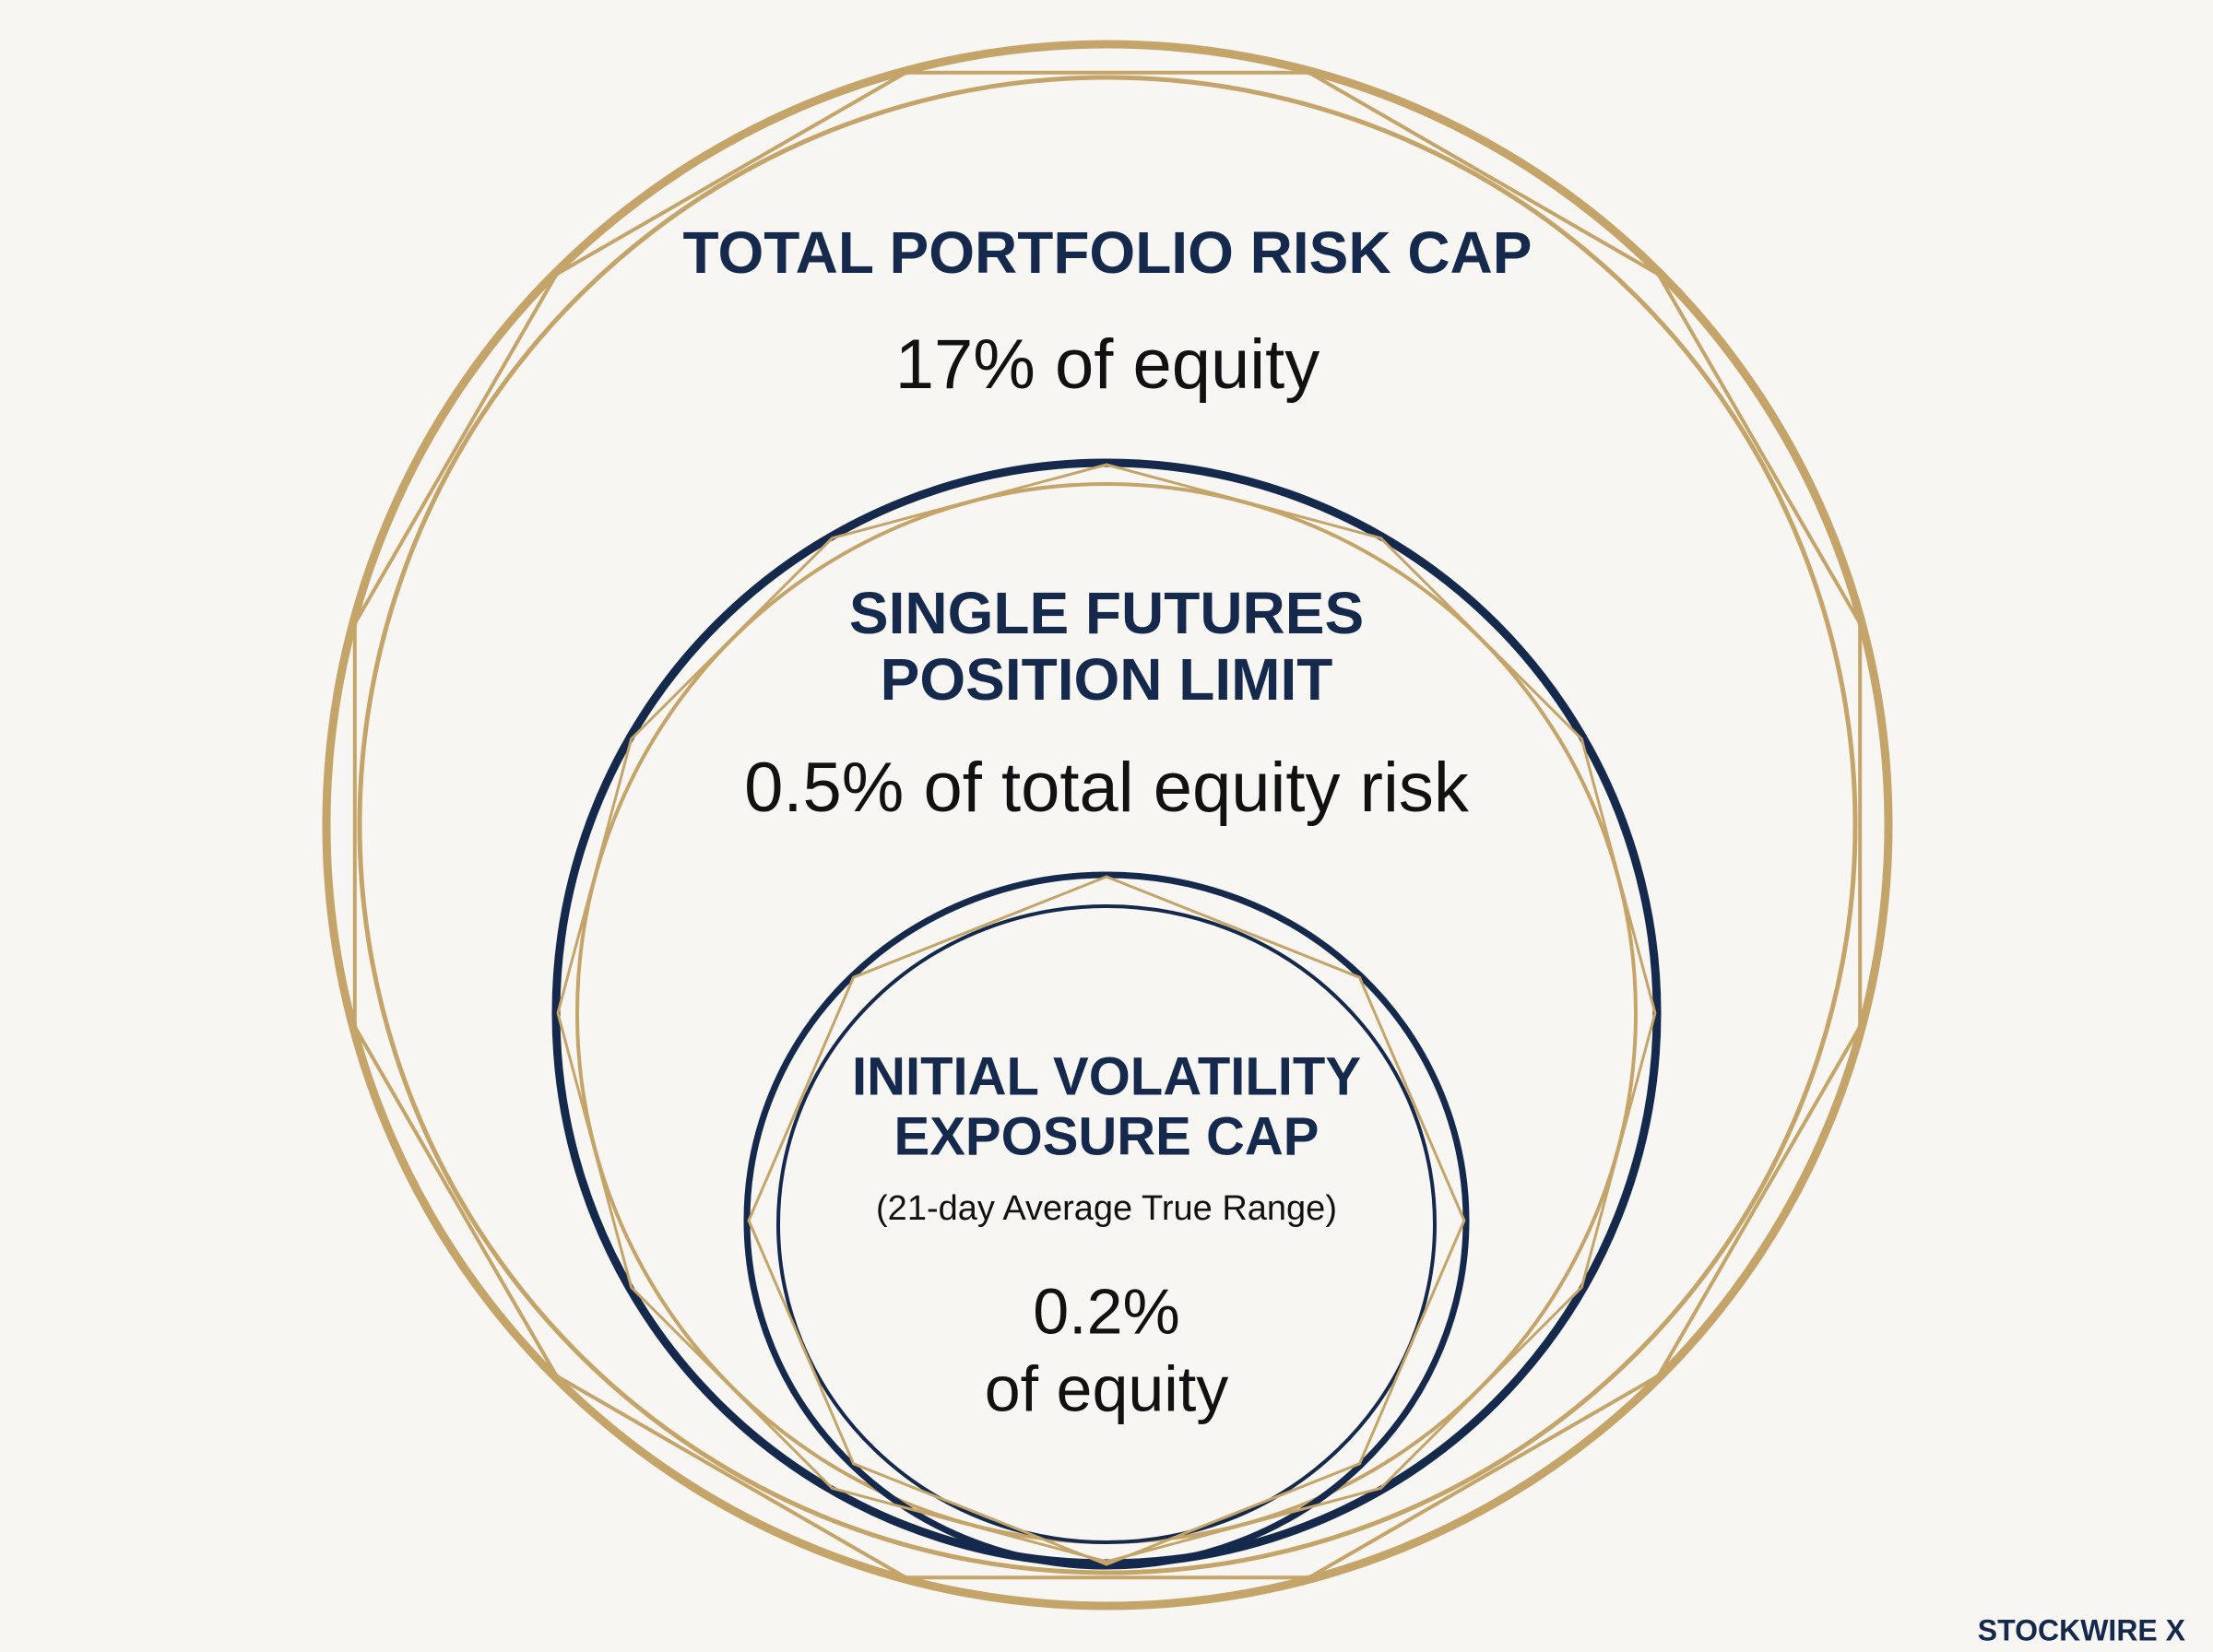 The height and width of the screenshot is (1652, 2213). I want to click on ring-note: (21-day Average True Range), so click(1106, 1208).